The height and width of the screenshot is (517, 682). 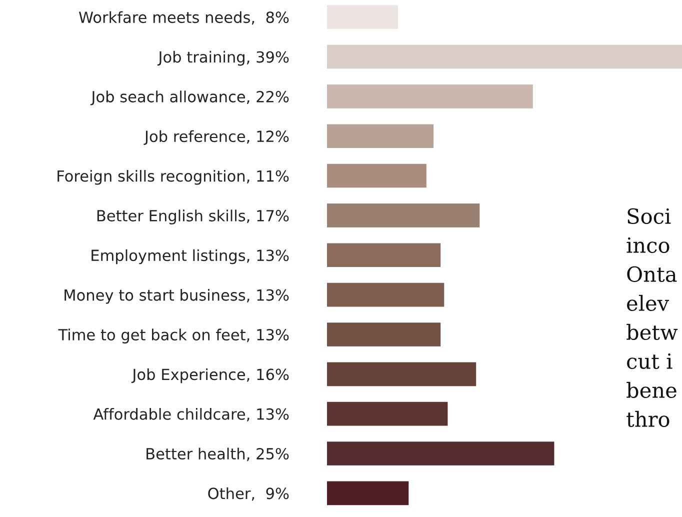 What do you see at coordinates (648, 245) in the screenshot?
I see `annotation: inco` at bounding box center [648, 245].